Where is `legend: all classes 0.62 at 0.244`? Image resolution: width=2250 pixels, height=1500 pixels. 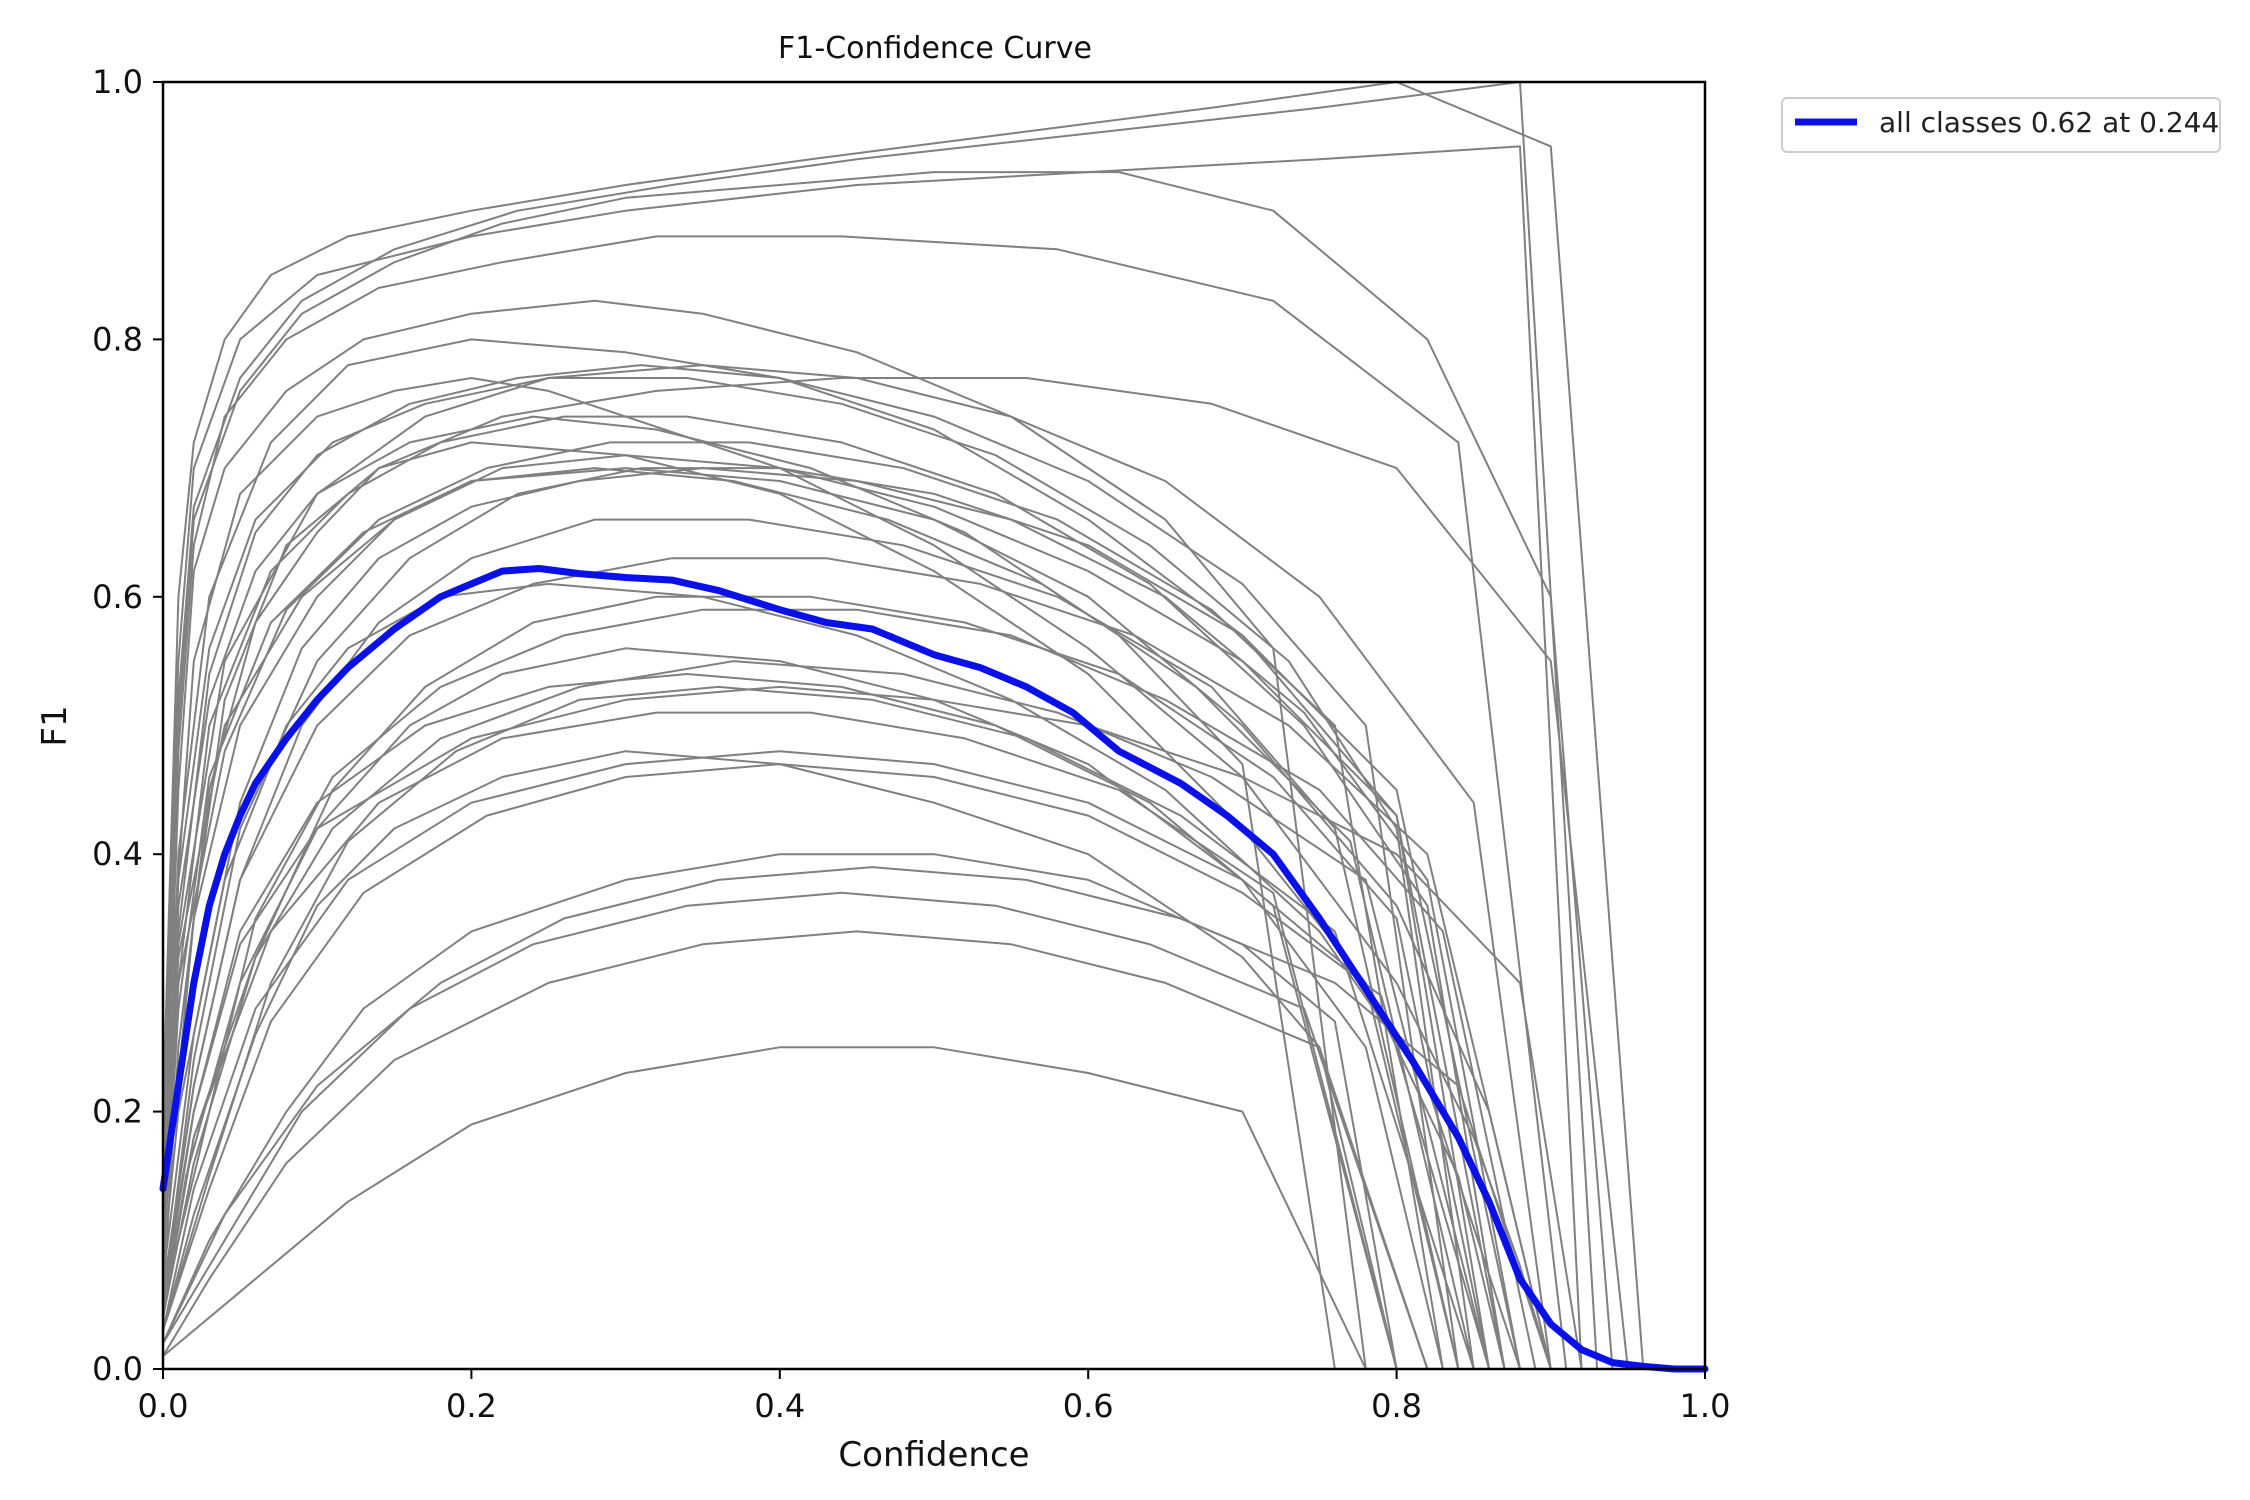 legend: all classes 0.62 at 0.244 is located at coordinates (2001, 125).